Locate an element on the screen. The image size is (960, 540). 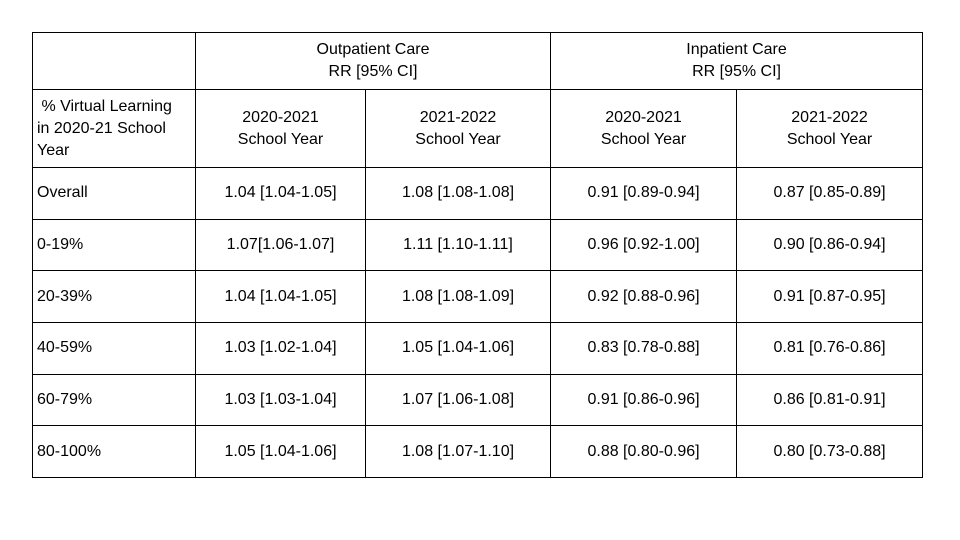
table-cell: 0.91 [0.87-0.95] is located at coordinates (830, 296).